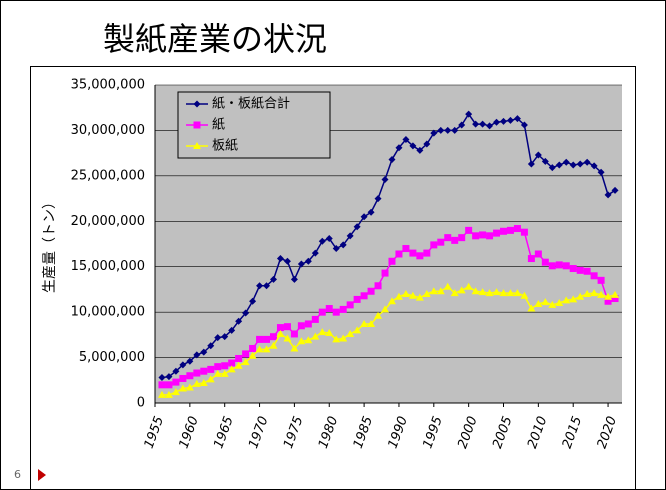  I want to click on y-axis-label: 生産量（トン）, so click(50, 244).